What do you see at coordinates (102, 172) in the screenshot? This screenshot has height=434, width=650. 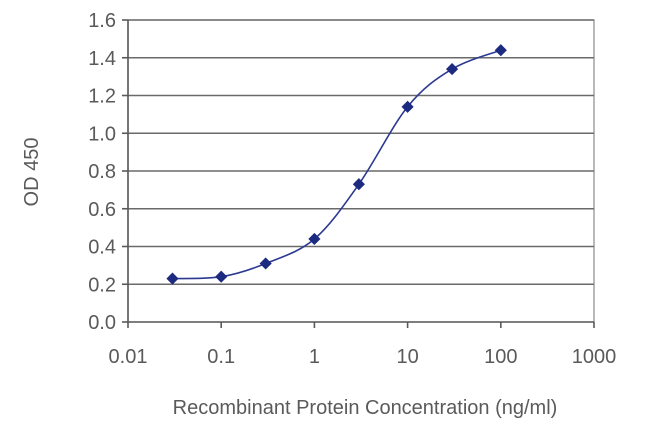 I see `y-tick-label: 0.8` at bounding box center [102, 172].